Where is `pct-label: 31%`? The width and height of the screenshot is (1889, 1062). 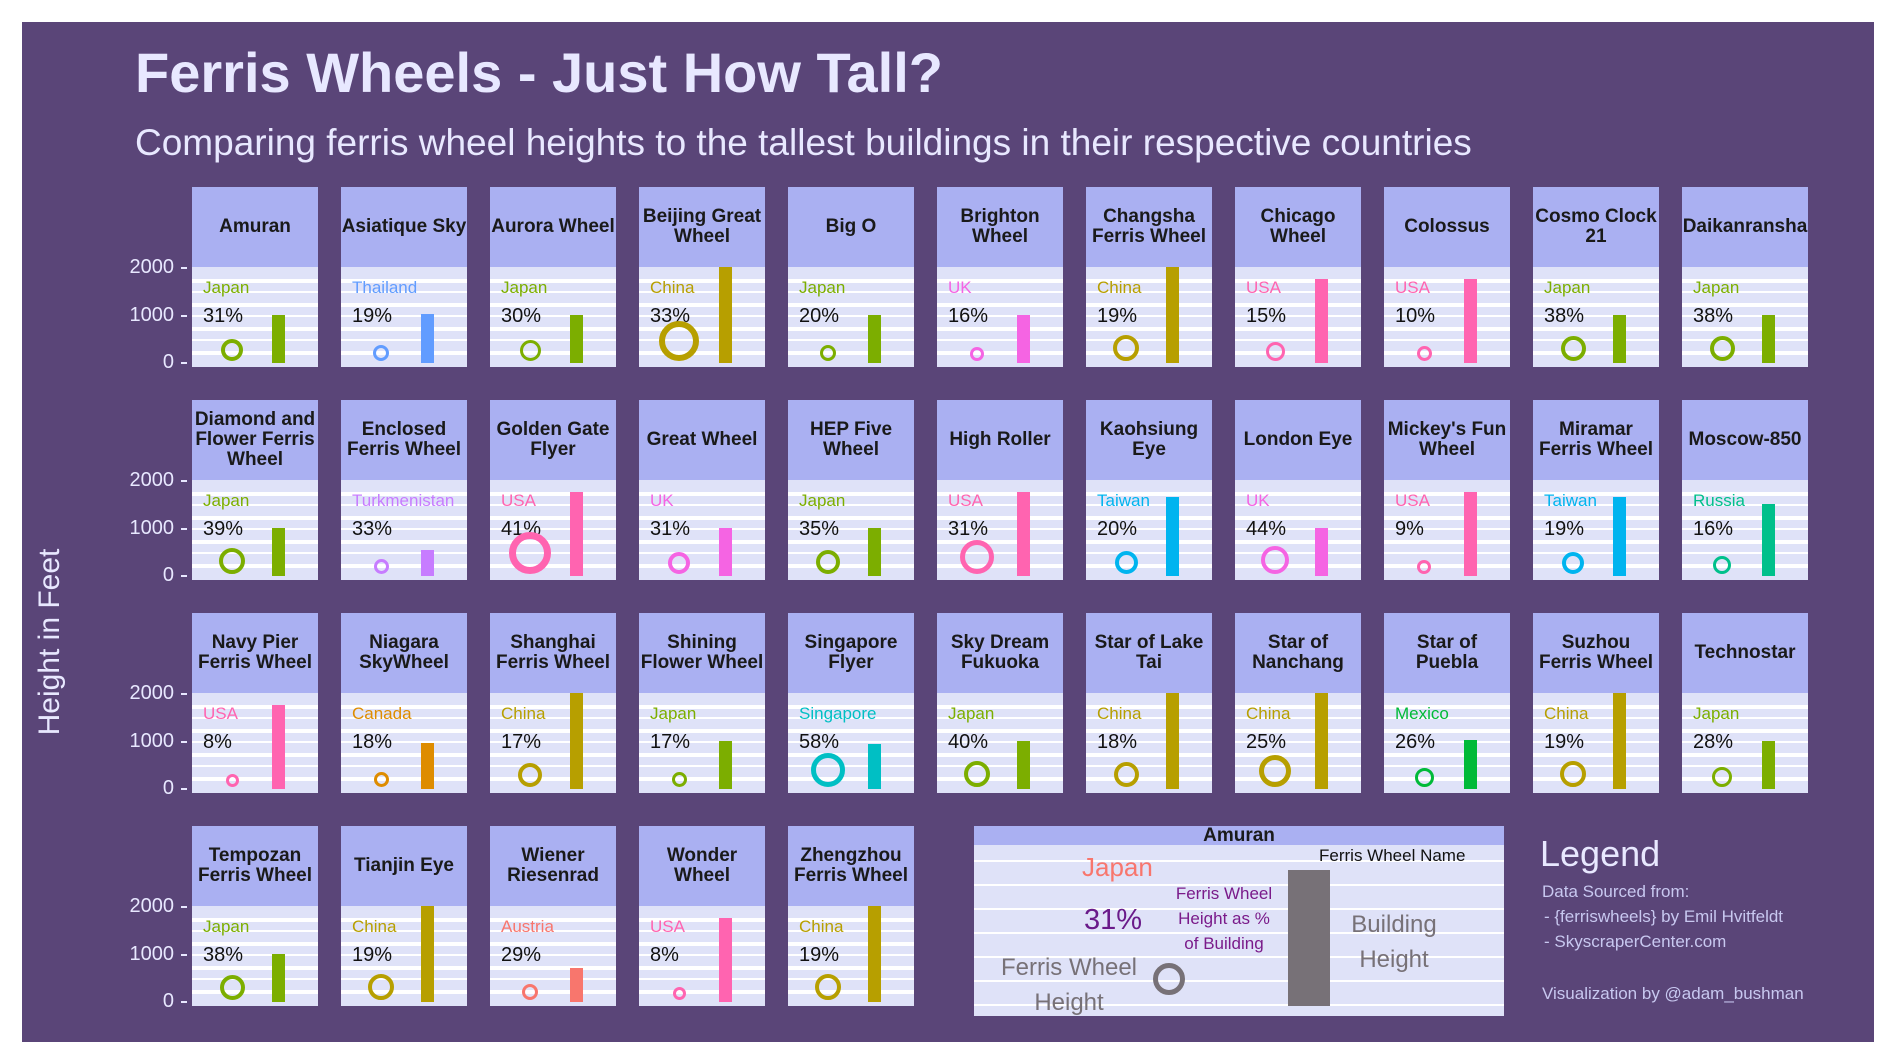
pct-label: 31% is located at coordinates (670, 529).